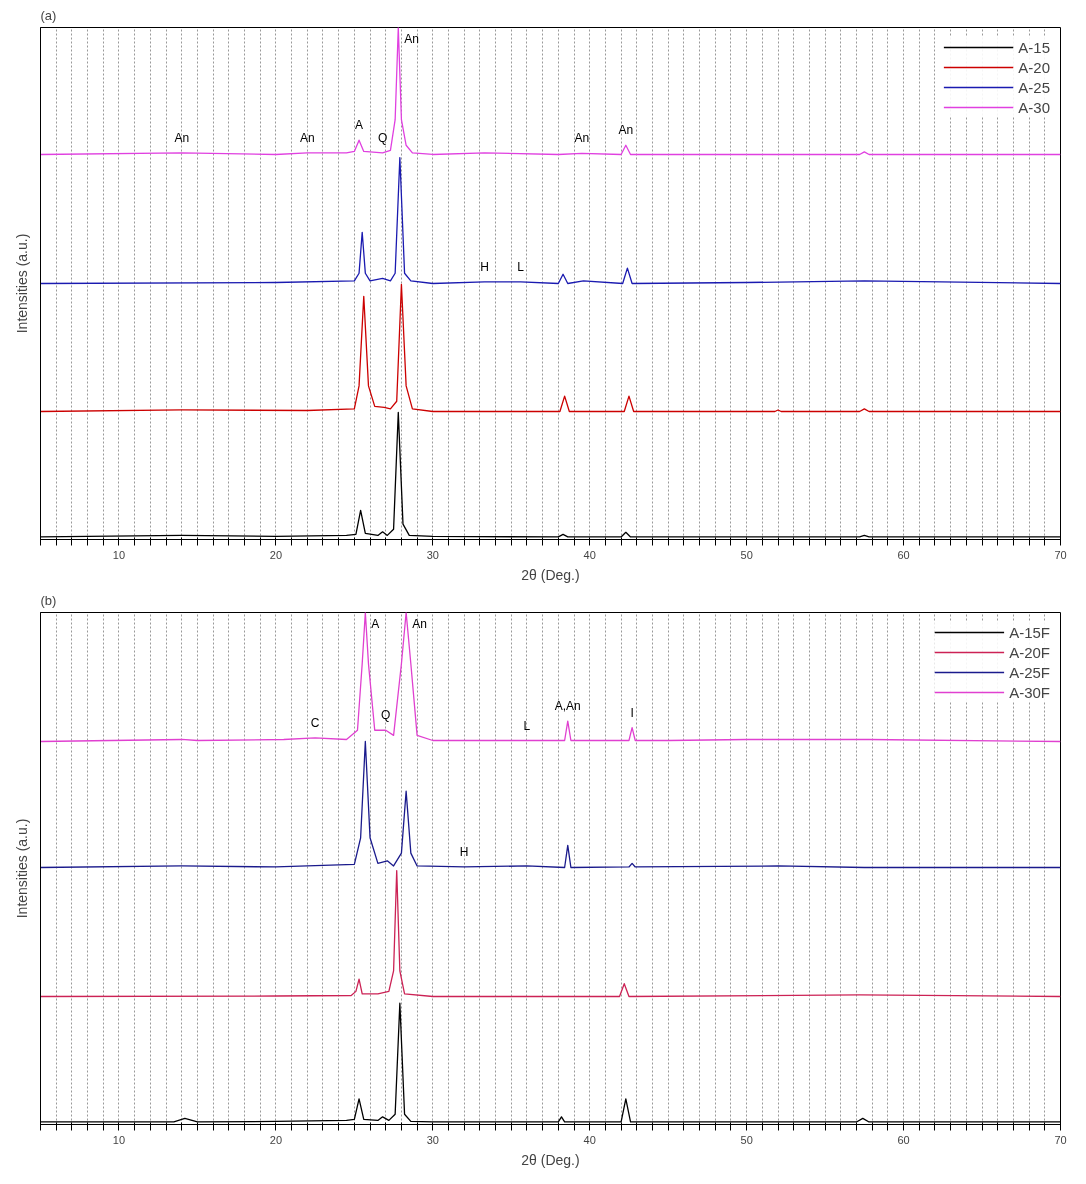 Image resolution: width=1086 pixels, height=1184 pixels. Describe the element at coordinates (567, 706) in the screenshot. I see `annotation: A,An` at that location.